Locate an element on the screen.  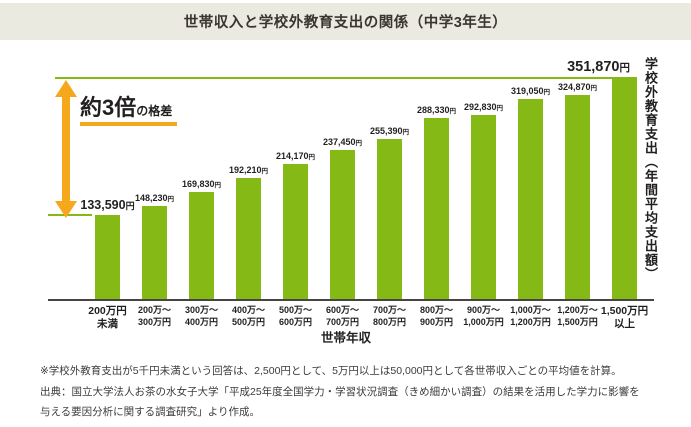
x-axis-category: 300万～ 400万円 is located at coordinates (201, 316).